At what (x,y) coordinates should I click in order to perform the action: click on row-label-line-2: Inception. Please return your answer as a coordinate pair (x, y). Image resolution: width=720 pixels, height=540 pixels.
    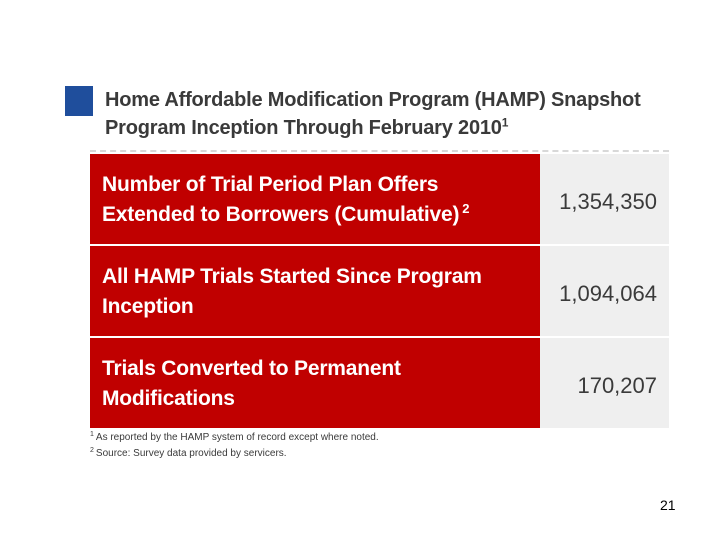
    Looking at the image, I should click on (148, 306).